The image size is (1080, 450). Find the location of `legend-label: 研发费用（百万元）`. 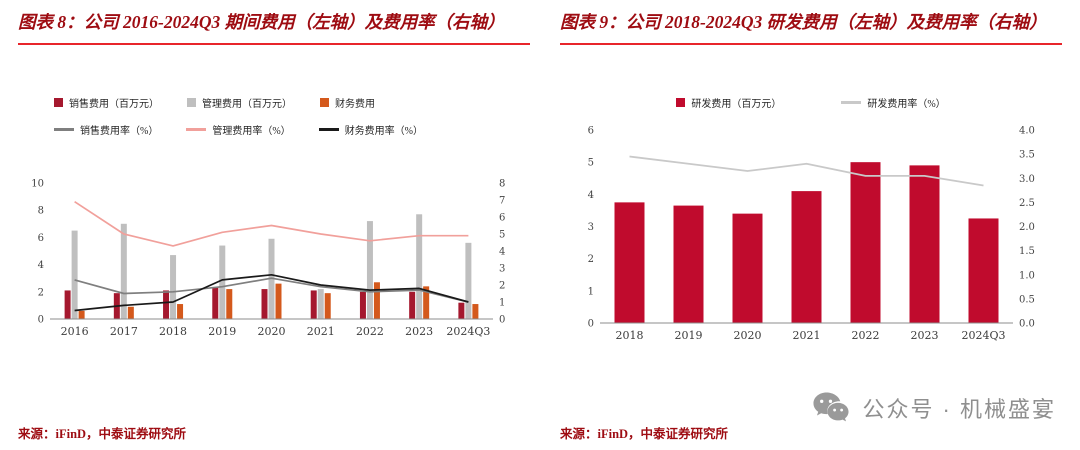

legend-label: 研发费用（百万元） is located at coordinates (736, 105).